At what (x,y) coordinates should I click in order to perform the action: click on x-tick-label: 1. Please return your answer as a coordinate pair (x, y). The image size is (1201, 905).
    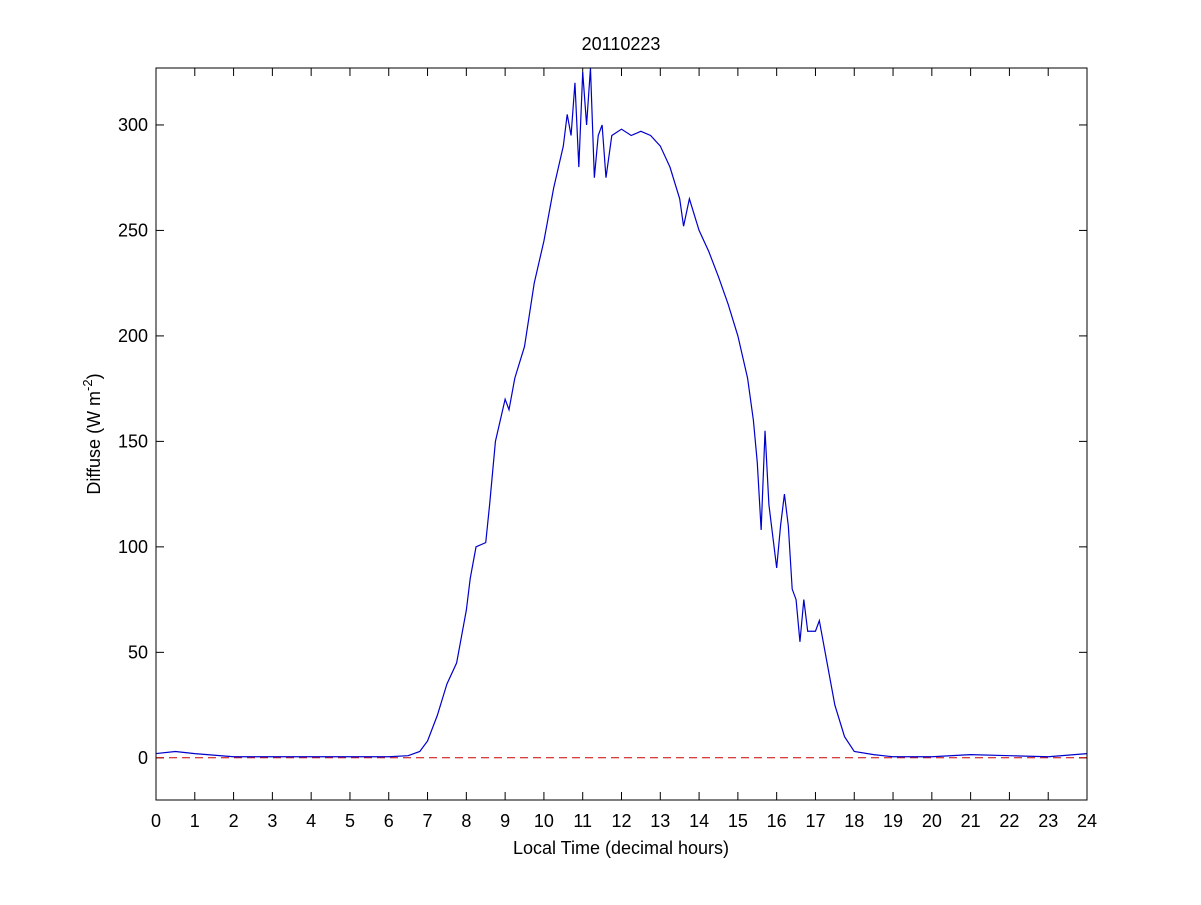
    Looking at the image, I should click on (195, 821).